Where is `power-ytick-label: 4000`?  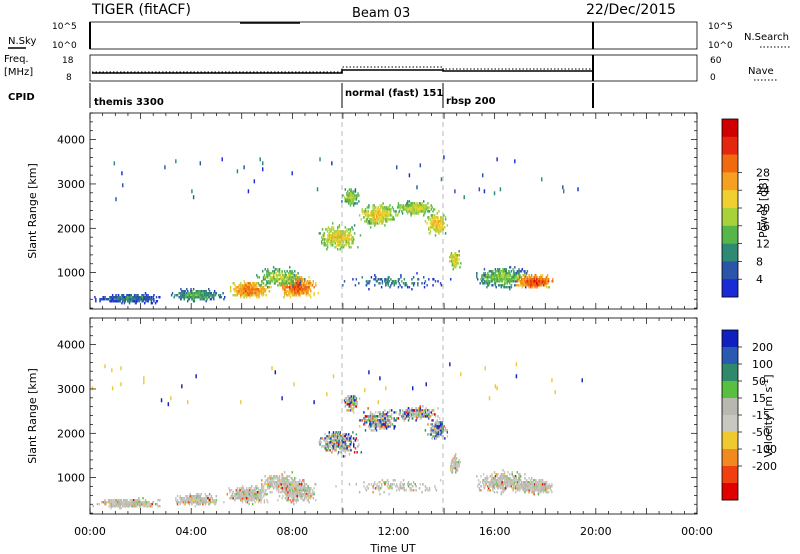
power-ytick-label: 4000 is located at coordinates (71, 140).